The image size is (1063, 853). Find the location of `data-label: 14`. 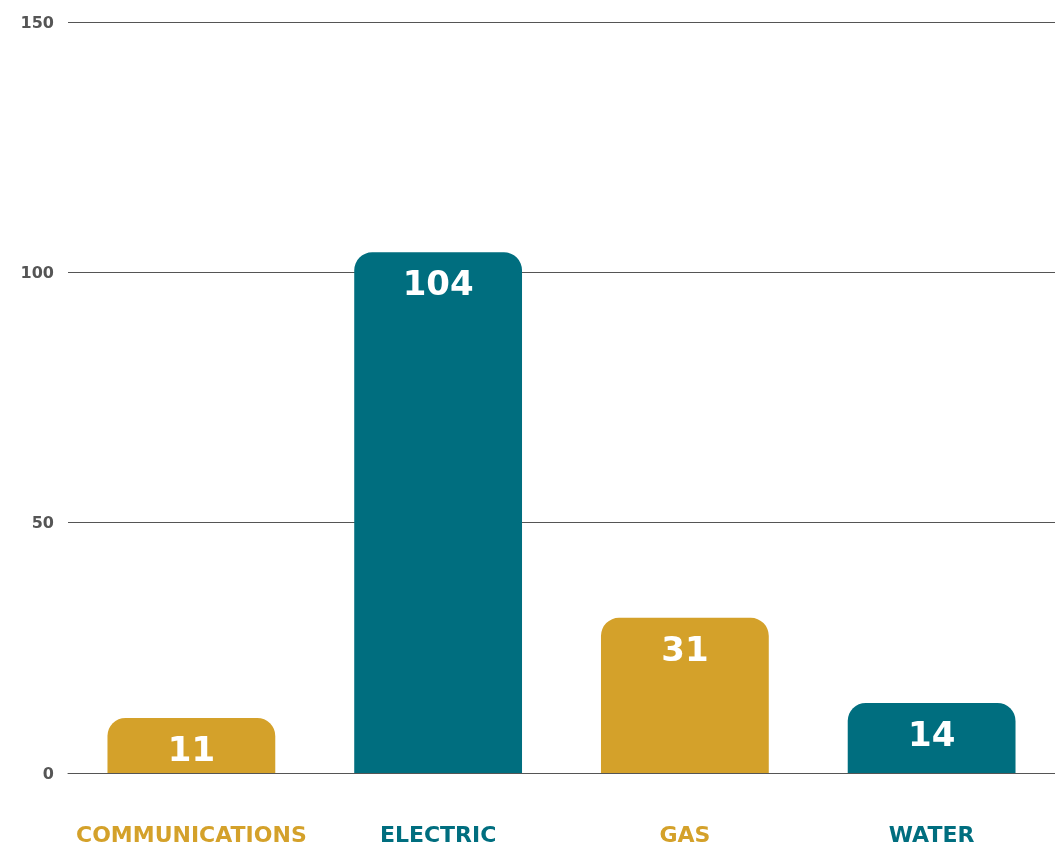

data-label: 14 is located at coordinates (931, 733).